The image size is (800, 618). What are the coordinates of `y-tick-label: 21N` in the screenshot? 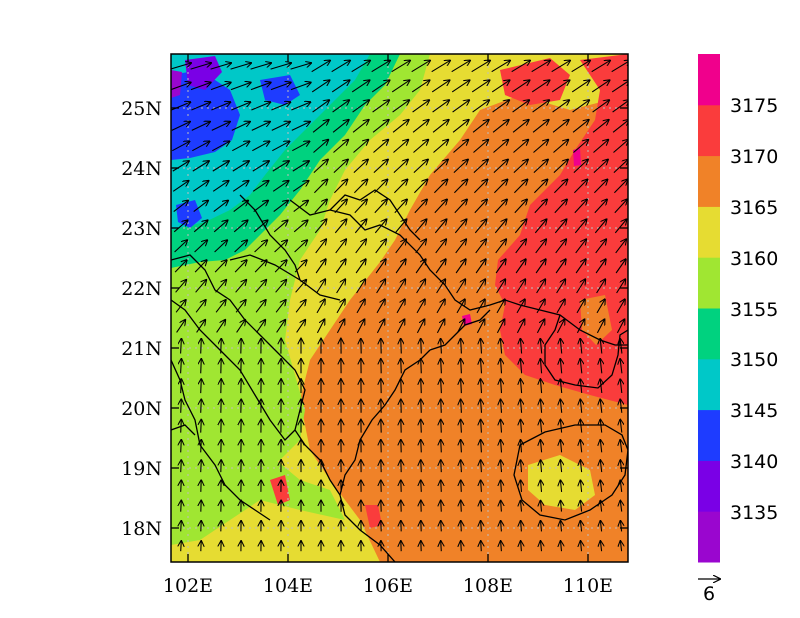 It's located at (141, 349).